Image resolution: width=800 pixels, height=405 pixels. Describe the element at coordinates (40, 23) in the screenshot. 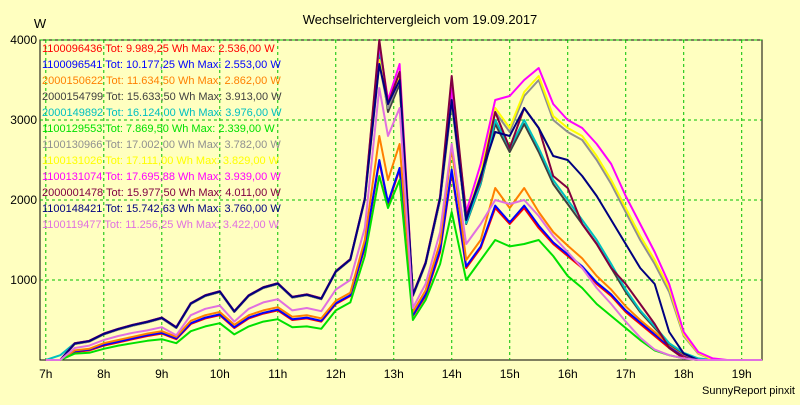

I see `y-axis-label: W` at that location.